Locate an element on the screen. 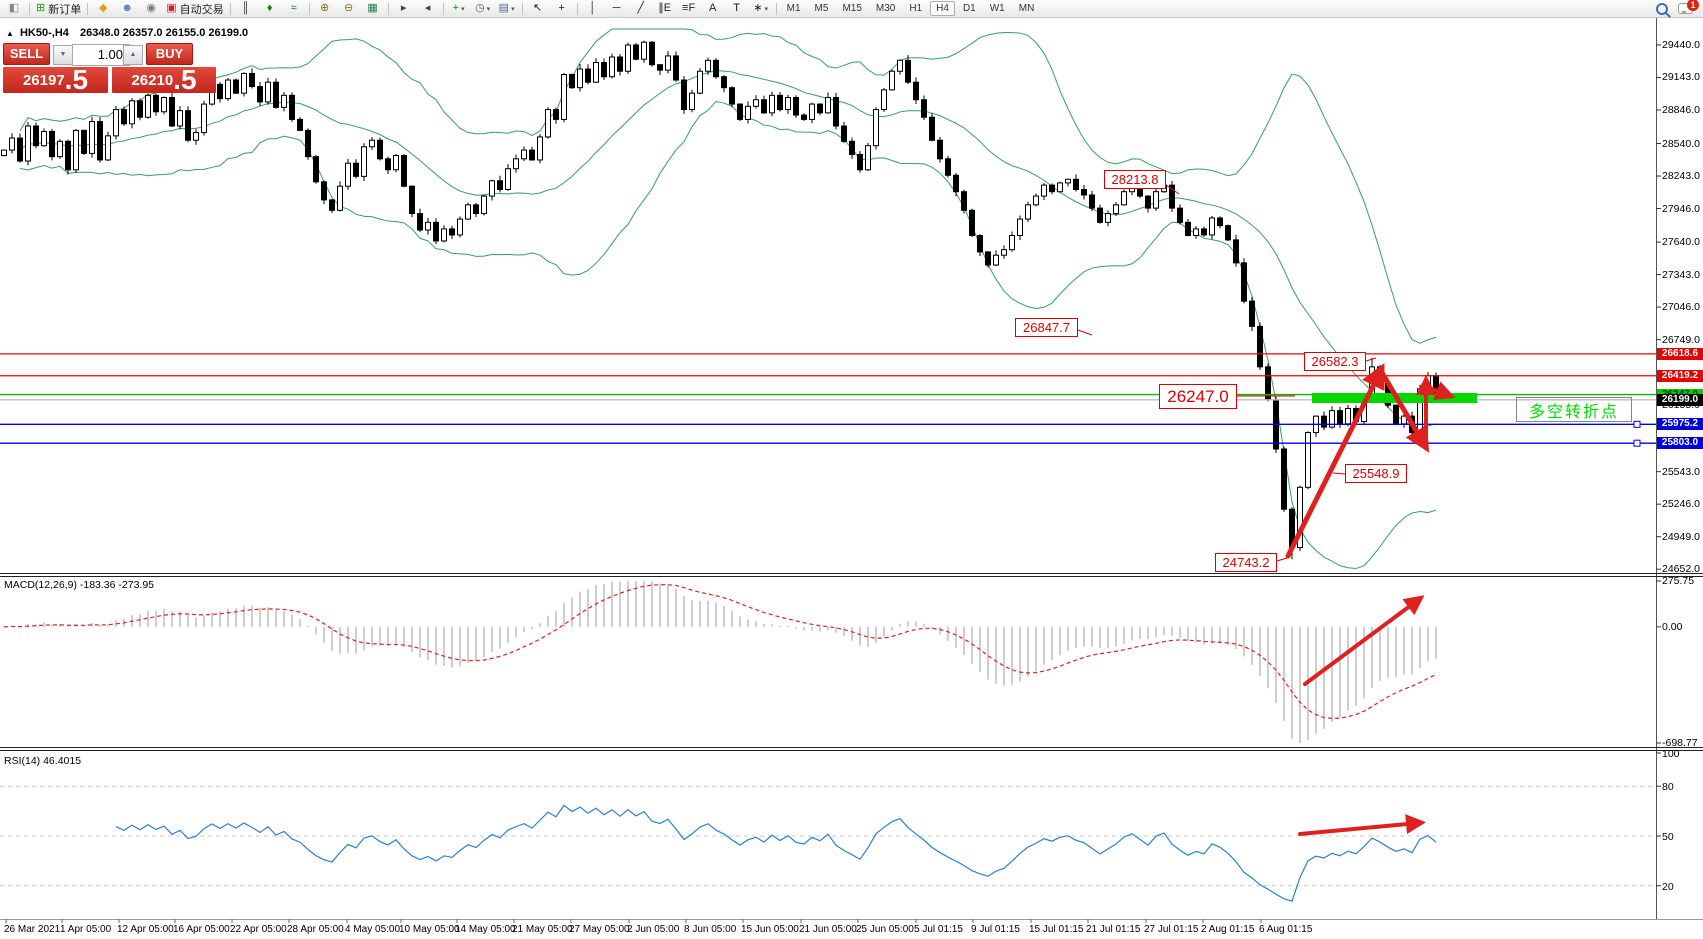  volume-decrease-stepper: ▼ is located at coordinates (63, 55).